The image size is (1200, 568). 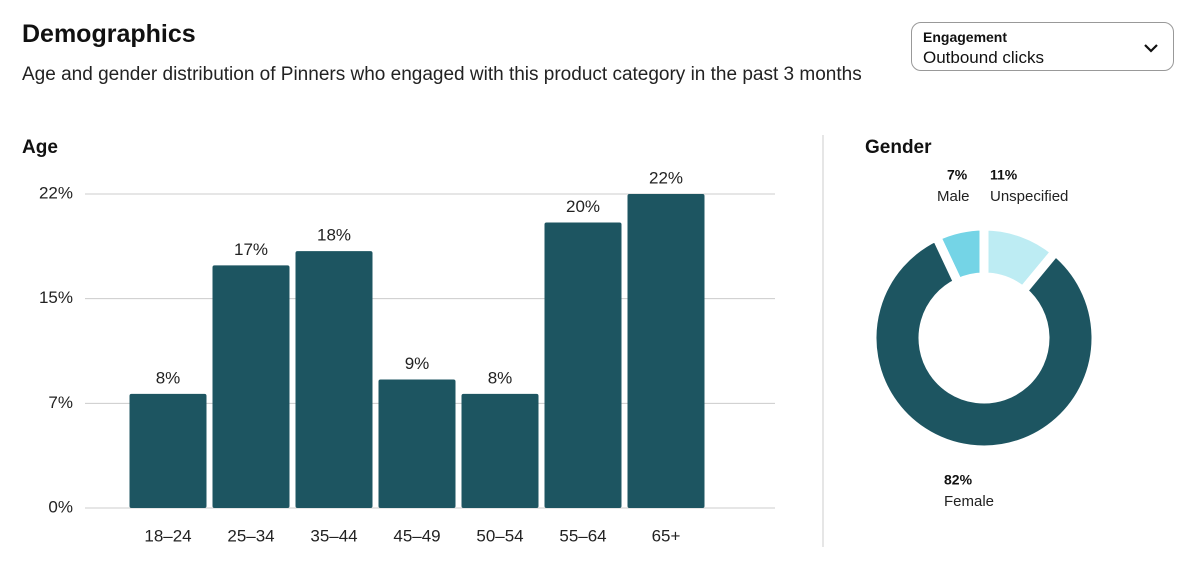 I want to click on data-label: 9%, so click(x=417, y=363).